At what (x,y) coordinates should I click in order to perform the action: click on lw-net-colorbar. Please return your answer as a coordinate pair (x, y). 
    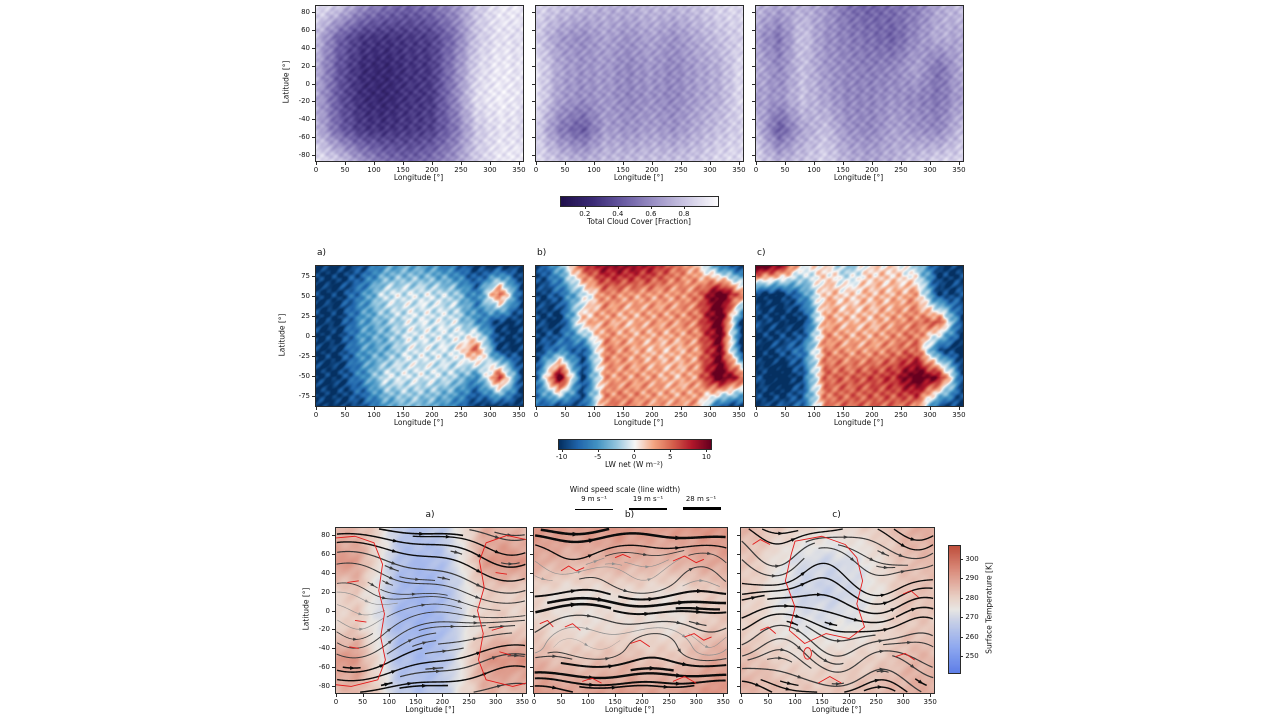
    Looking at the image, I should click on (635, 444).